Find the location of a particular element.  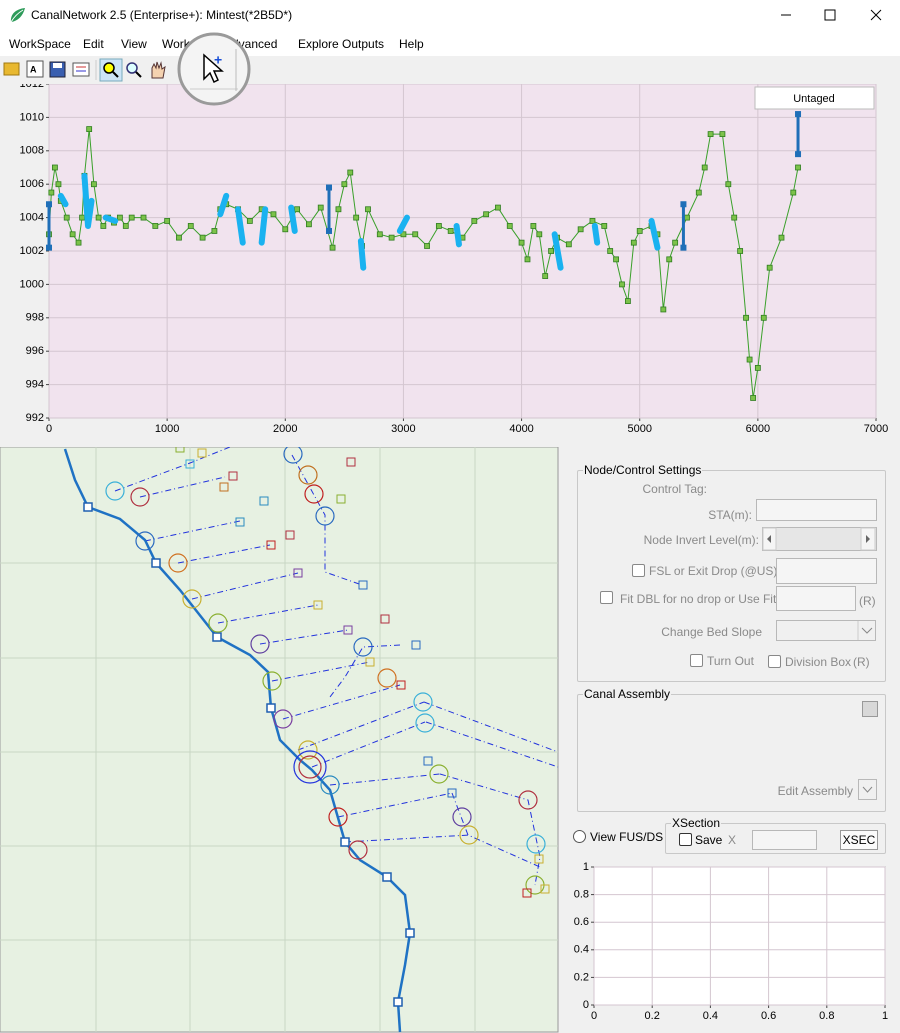

y-tick-label: 0 is located at coordinates (586, 1005).